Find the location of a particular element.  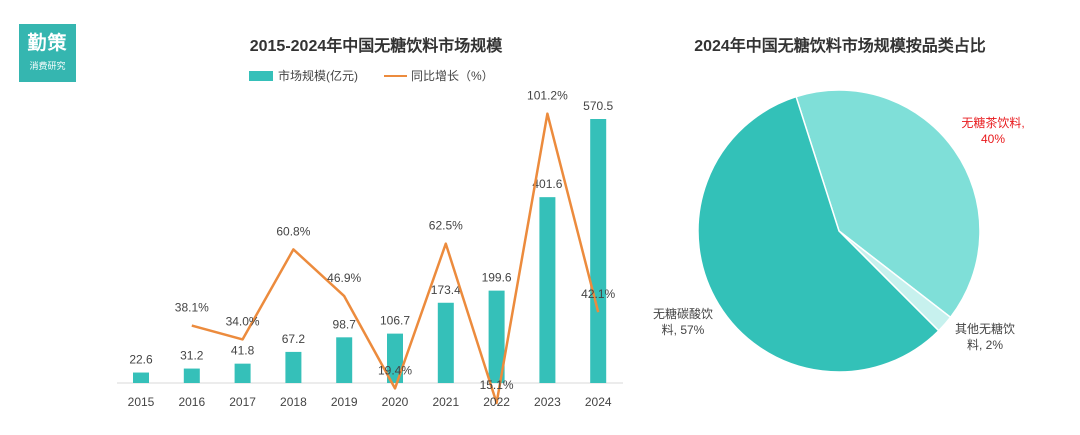

bar-2018 is located at coordinates (293, 367).